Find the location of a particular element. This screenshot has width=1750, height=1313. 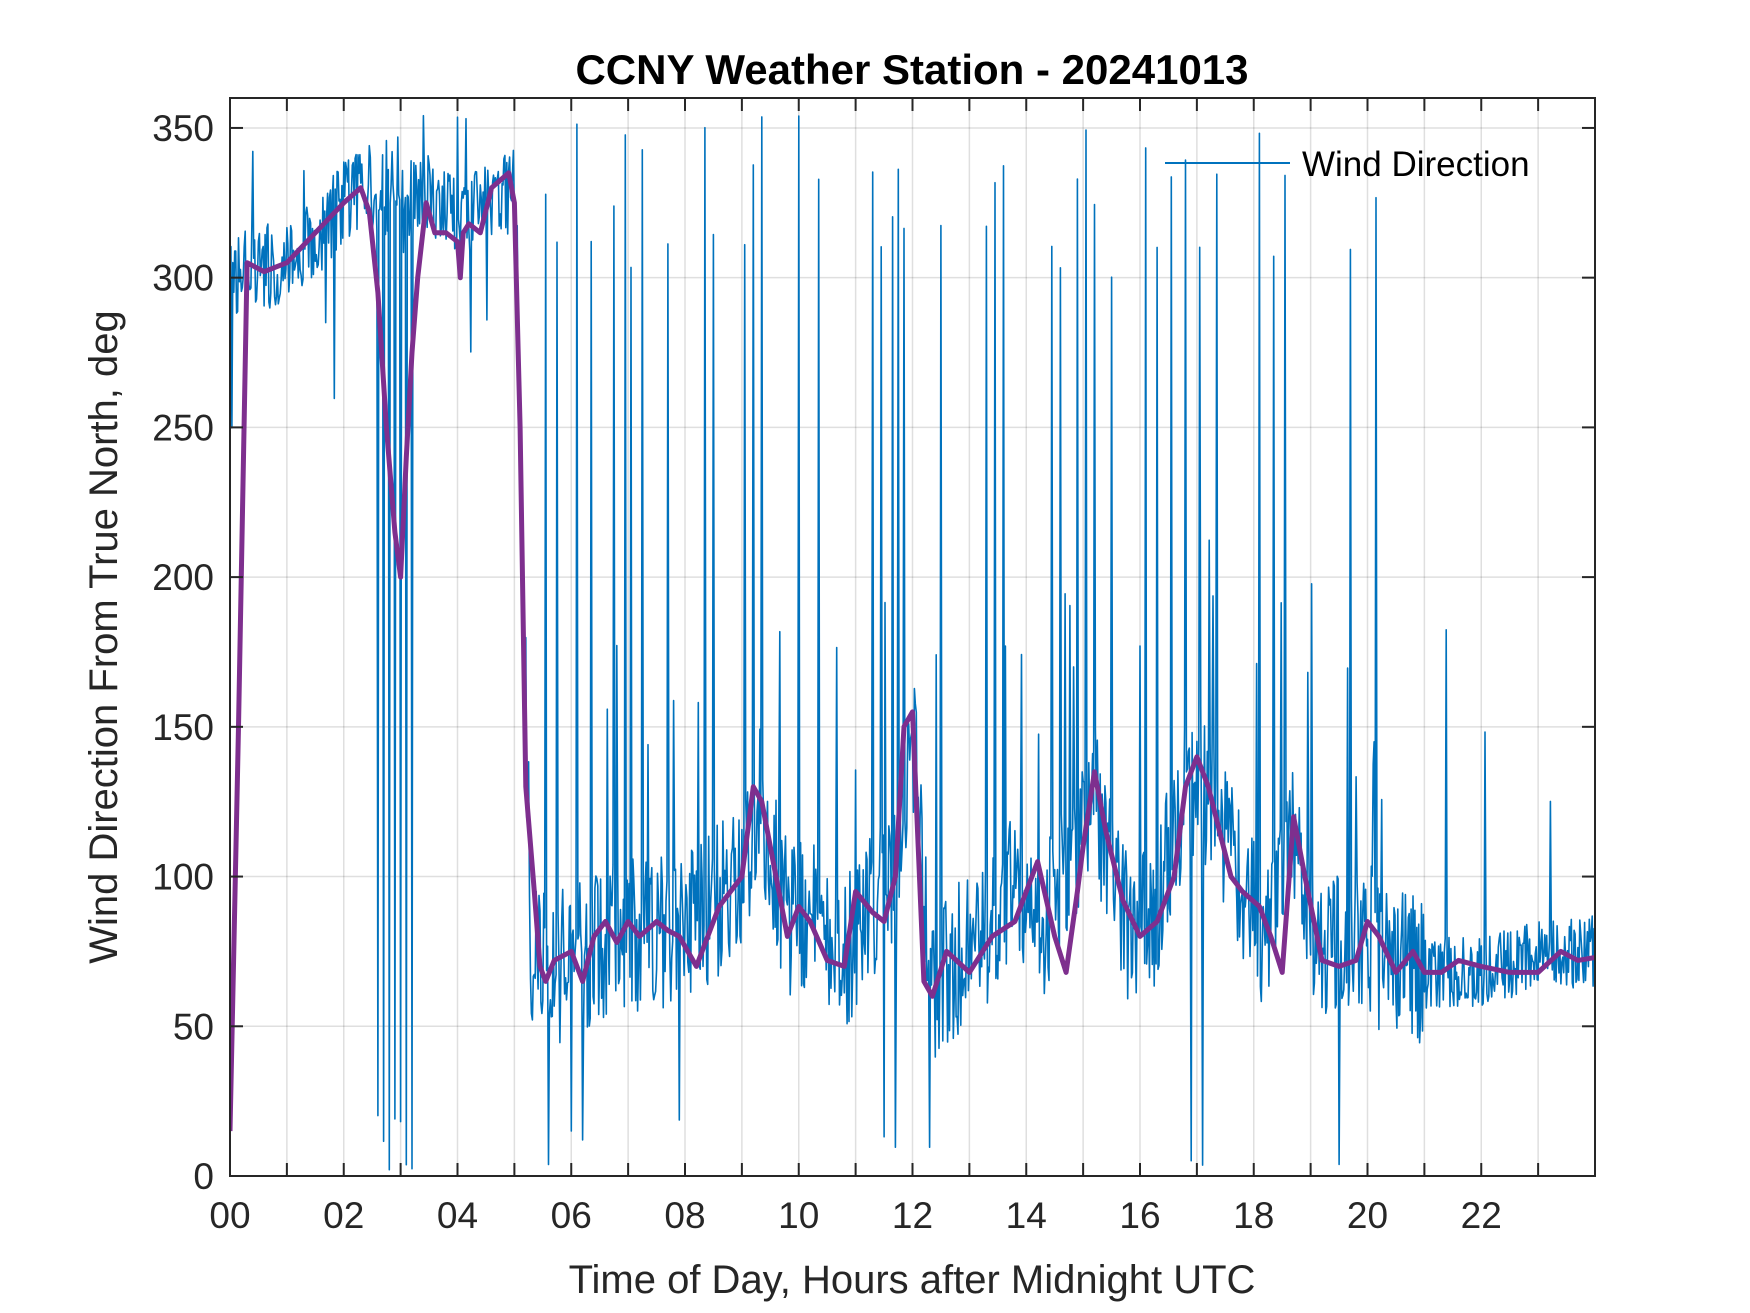

y-tick-label: 50 is located at coordinates (193, 1026).